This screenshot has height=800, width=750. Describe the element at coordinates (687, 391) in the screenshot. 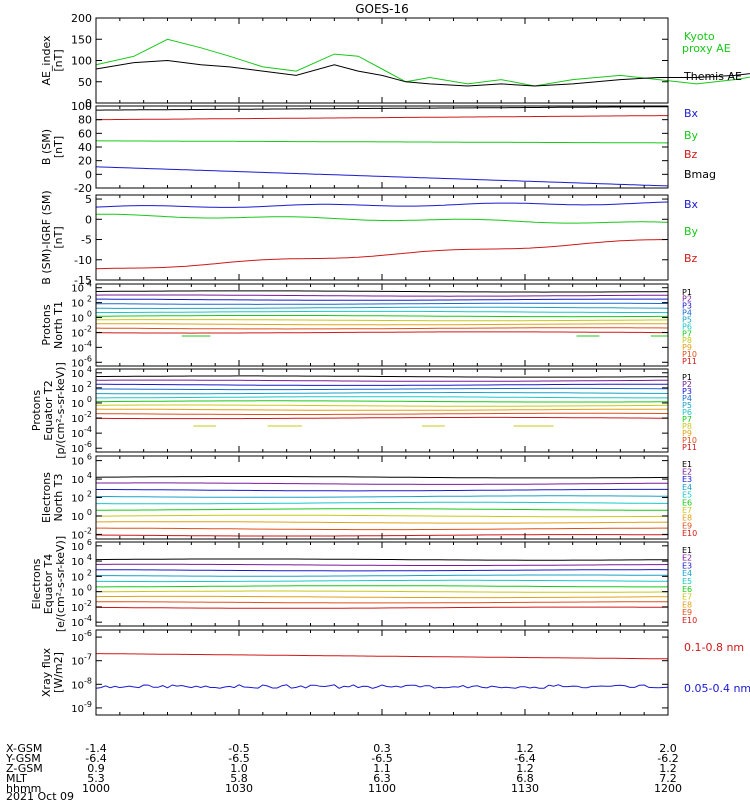

I see `legend-item: P3` at that location.